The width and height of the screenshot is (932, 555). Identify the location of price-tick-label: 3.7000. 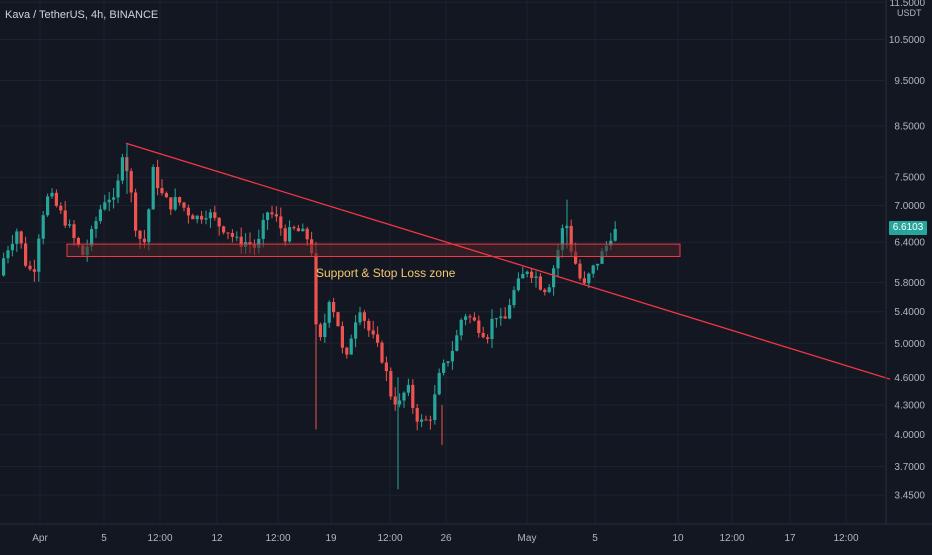
(909, 467).